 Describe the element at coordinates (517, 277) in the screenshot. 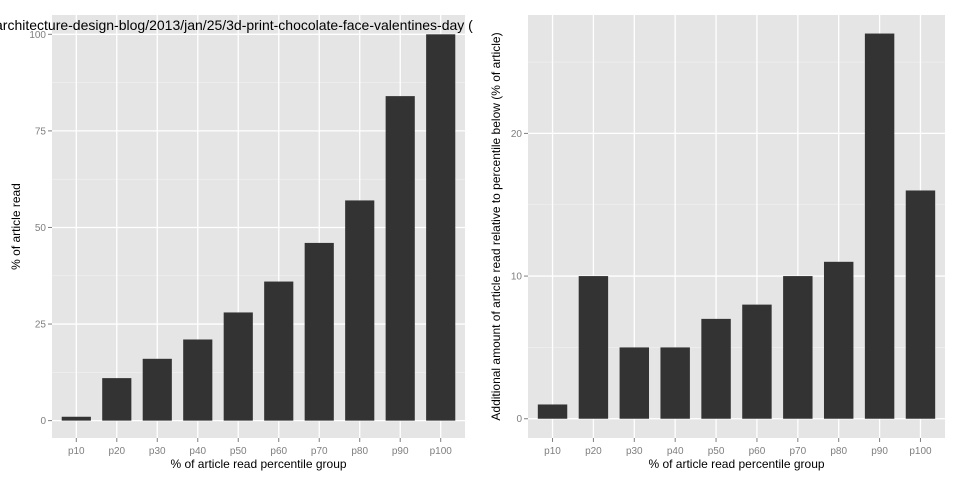

I see `y-tick-label: 10` at that location.